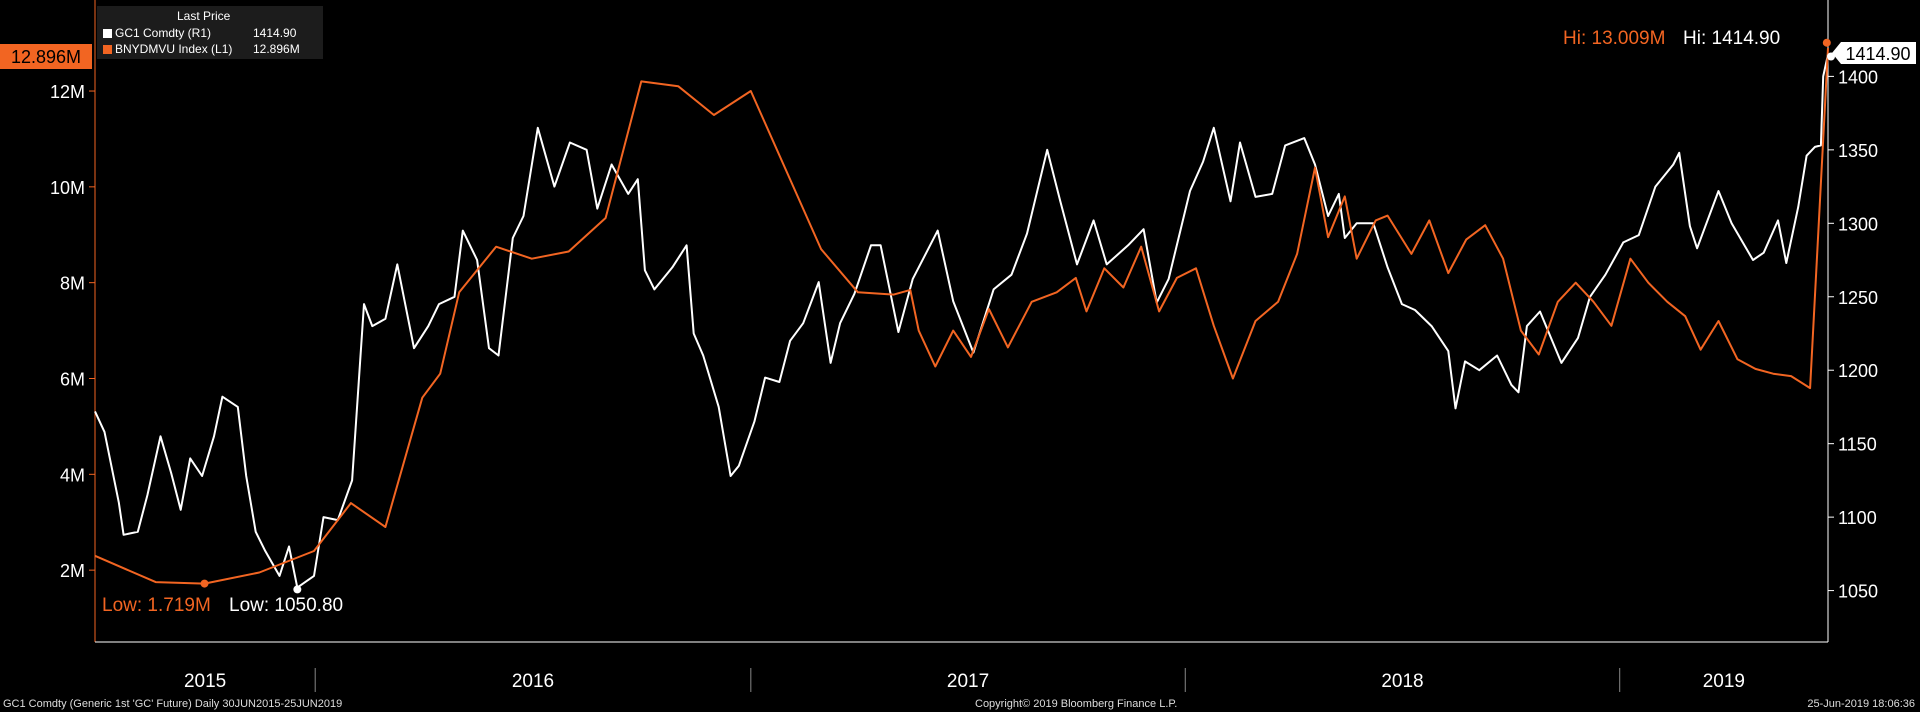 The height and width of the screenshot is (712, 1920). What do you see at coordinates (67, 188) in the screenshot?
I see `left-tick-label: 10M` at bounding box center [67, 188].